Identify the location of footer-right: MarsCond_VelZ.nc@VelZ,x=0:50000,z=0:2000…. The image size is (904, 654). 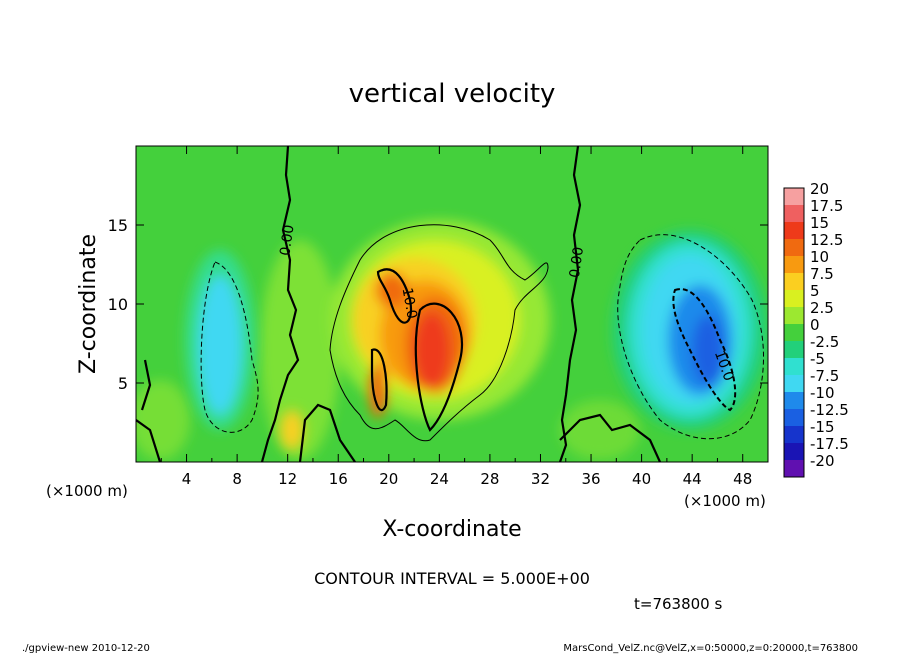
(710, 648).